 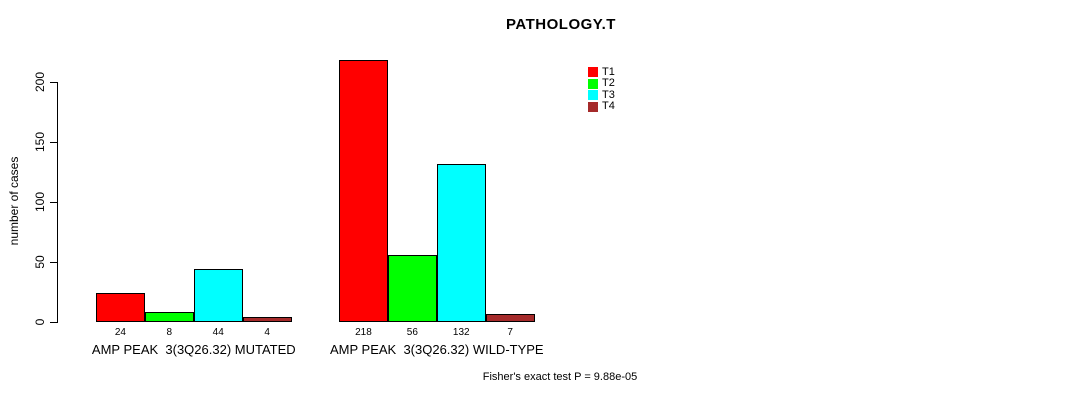 I want to click on y-axis-tick-label: 50, so click(x=40, y=262).